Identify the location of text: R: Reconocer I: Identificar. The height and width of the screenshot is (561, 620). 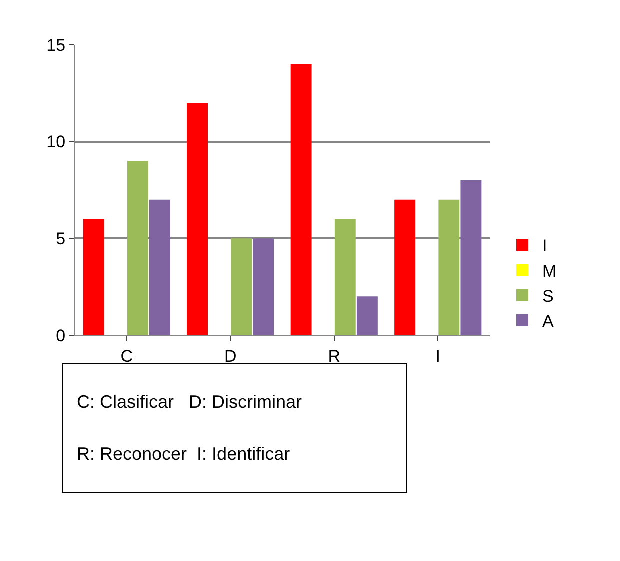
(183, 454).